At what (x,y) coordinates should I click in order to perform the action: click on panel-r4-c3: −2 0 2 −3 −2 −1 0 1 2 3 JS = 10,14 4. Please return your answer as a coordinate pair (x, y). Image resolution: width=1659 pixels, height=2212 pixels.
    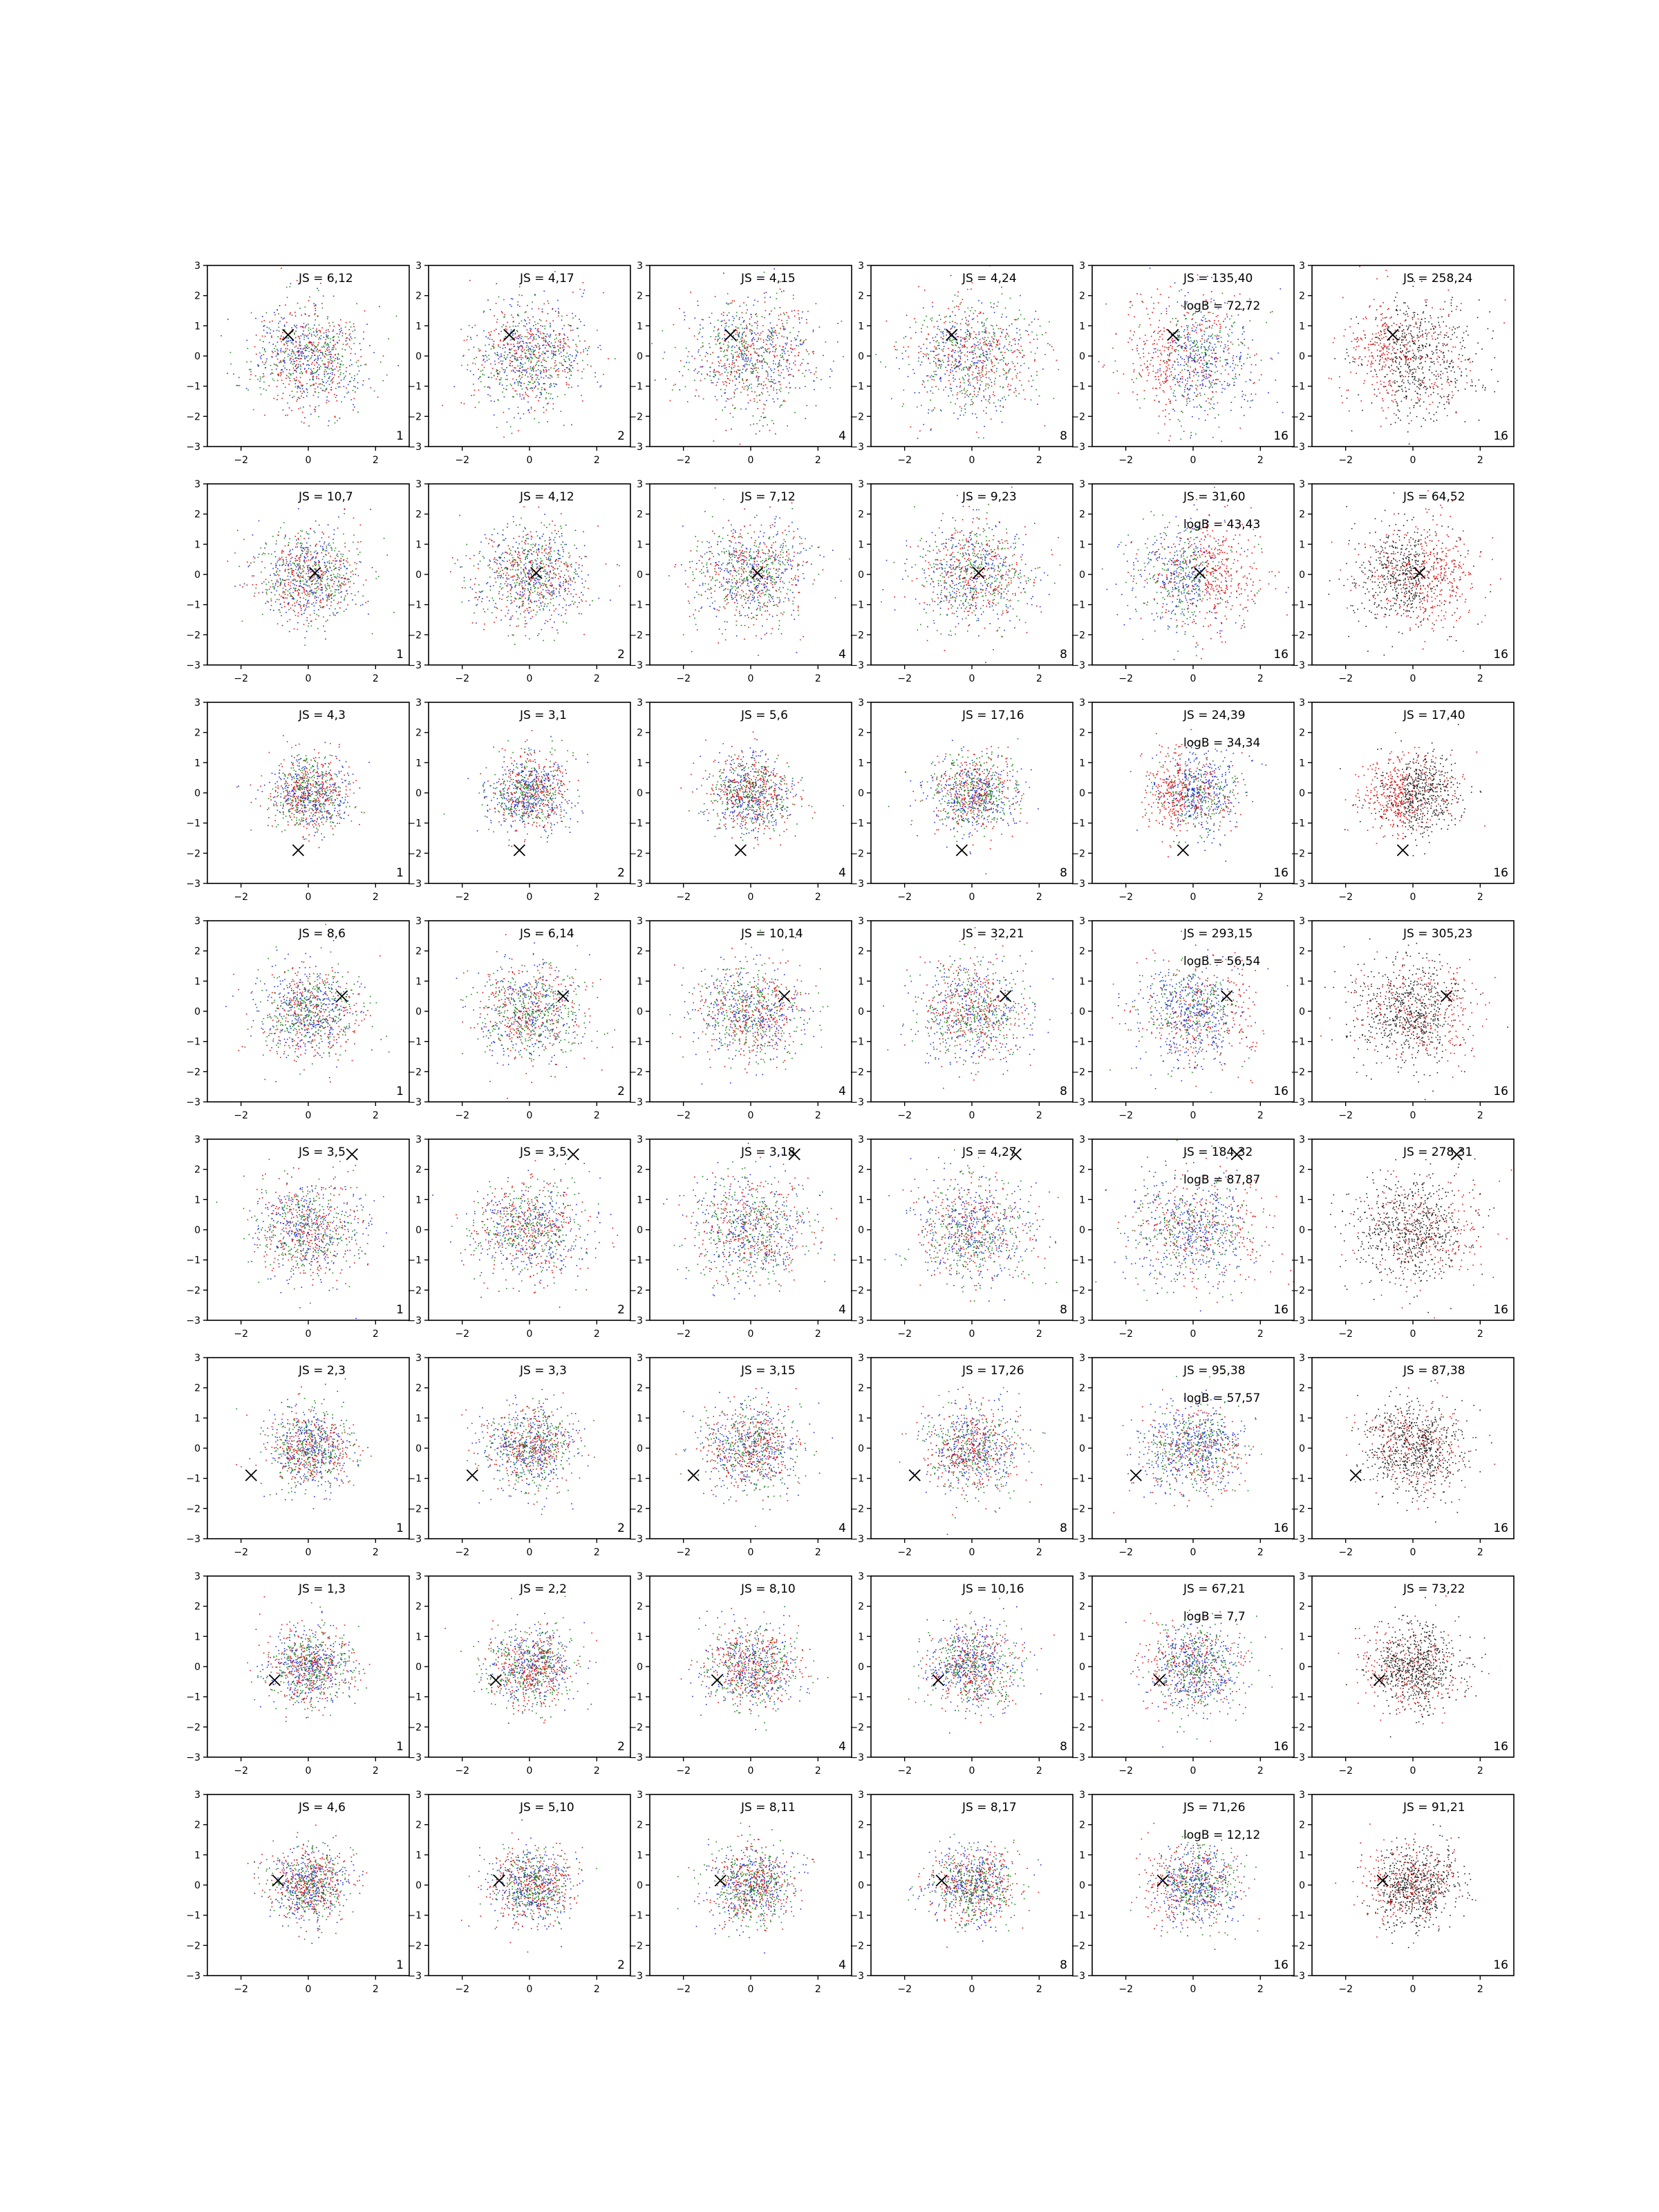
    Looking at the image, I should click on (740, 1018).